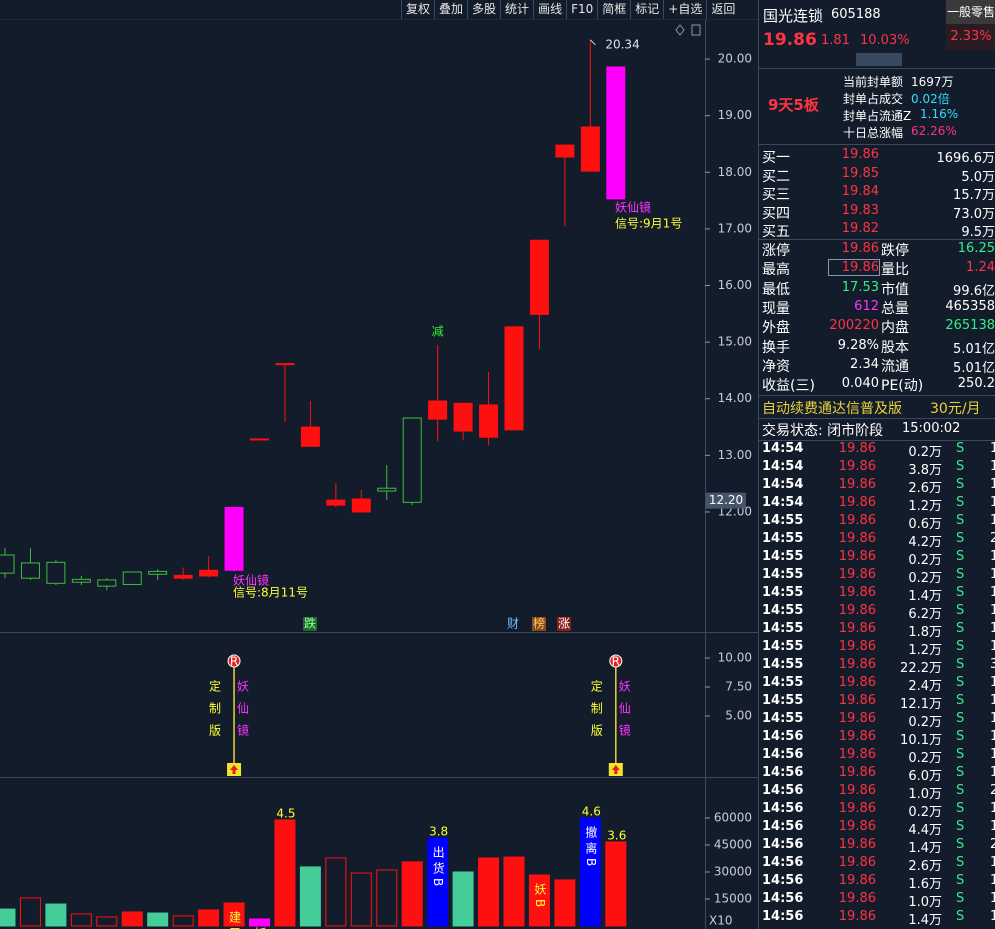 The width and height of the screenshot is (995, 929). I want to click on seal-value: 62.26%, so click(934, 131).